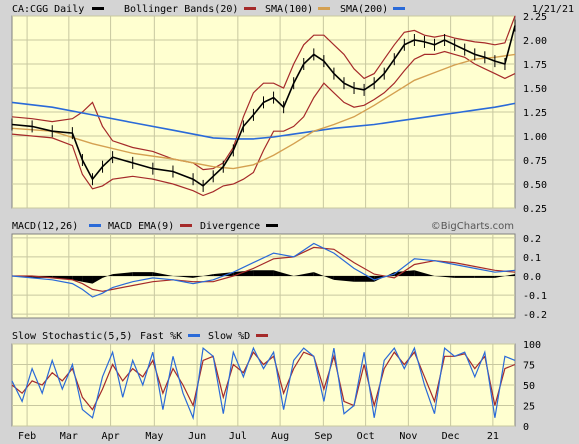  What do you see at coordinates (258, 436) in the screenshot?
I see `x-axis: Feb Mar Apr May Jun Jul Aug Sep Oct Nov Dec 21` at bounding box center [258, 436].